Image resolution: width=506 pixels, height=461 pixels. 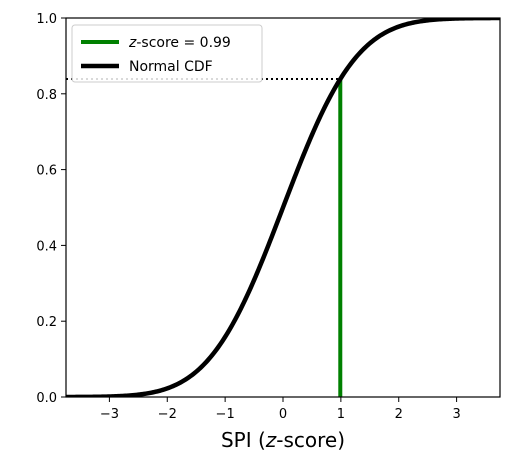 I want to click on legend-box, so click(x=167, y=53).